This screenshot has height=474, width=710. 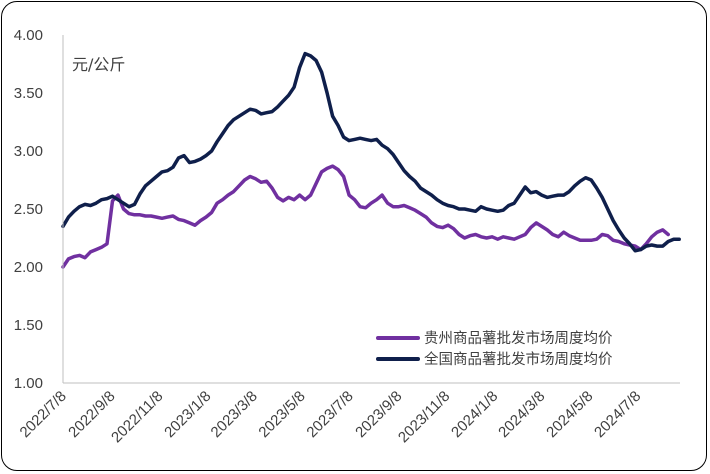 What do you see at coordinates (494, 349) in the screenshot?
I see `legend: 贵州商品薯批发市场周度均价 全国商品薯批发市场周度均价` at bounding box center [494, 349].